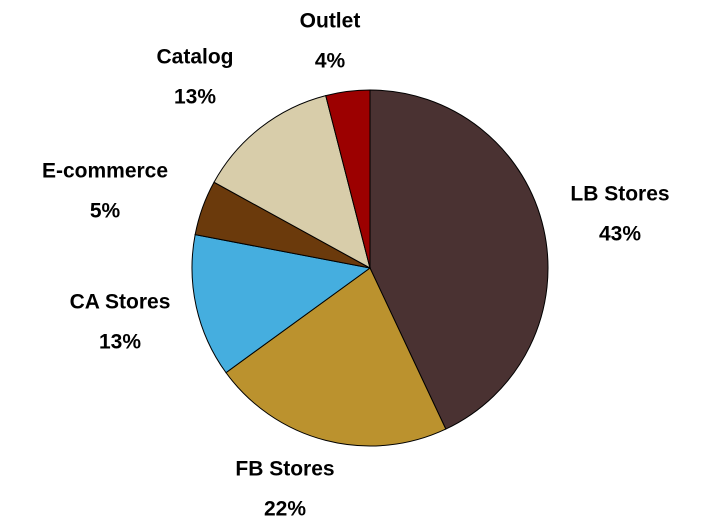  What do you see at coordinates (620, 234) in the screenshot?
I see `slice-value-label: 43%` at bounding box center [620, 234].